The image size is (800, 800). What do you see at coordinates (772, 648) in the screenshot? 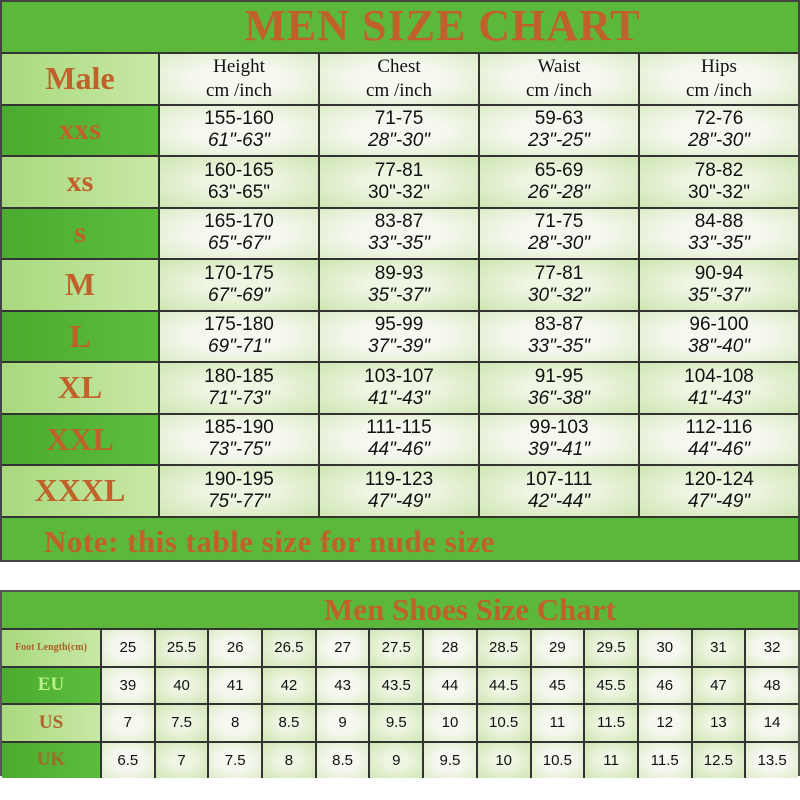
I see `shoe-cell: 32` at bounding box center [772, 648].